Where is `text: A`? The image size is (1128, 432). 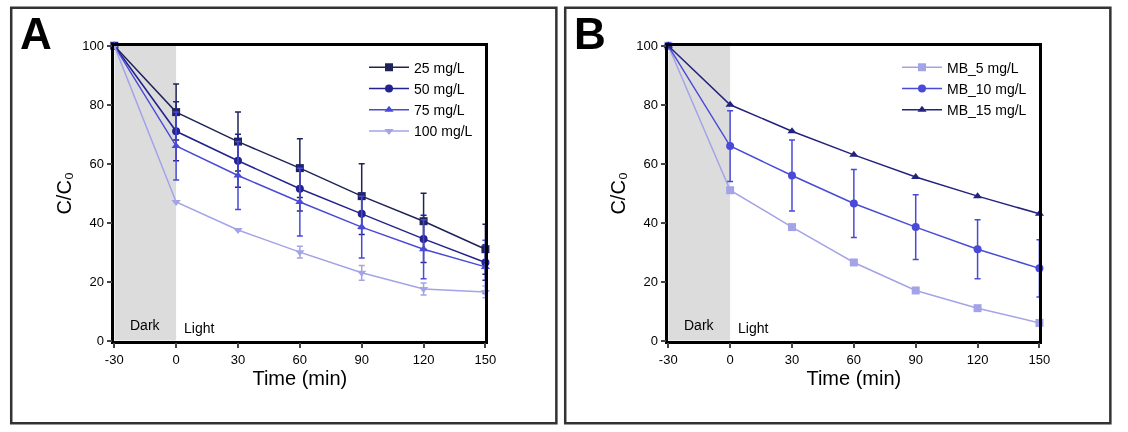 text: A is located at coordinates (36, 33).